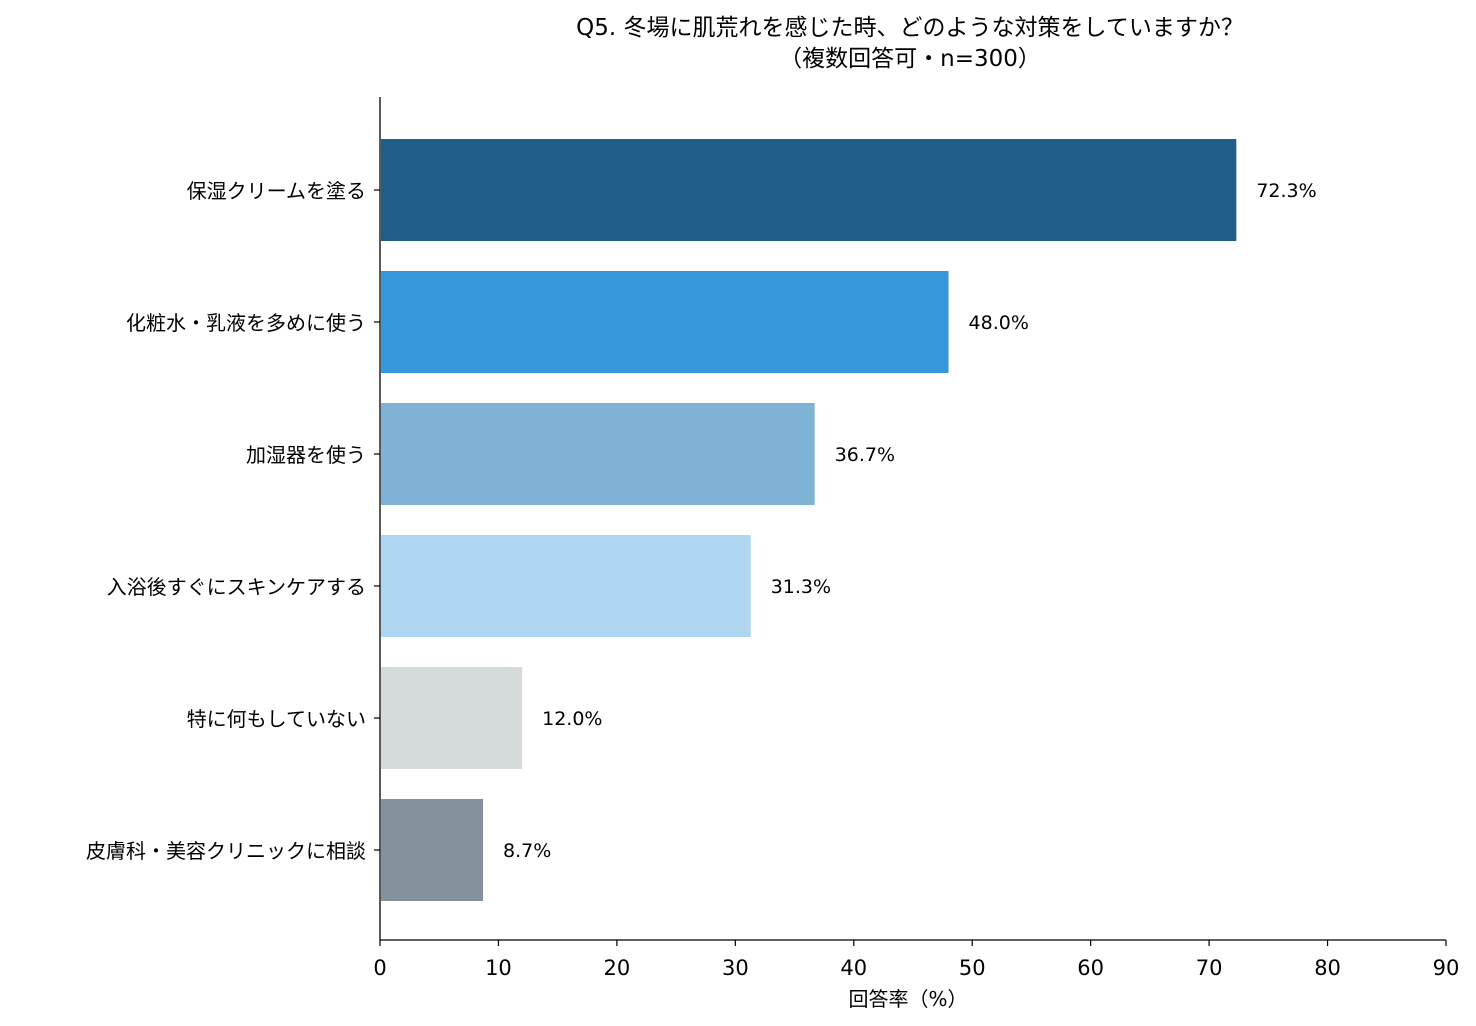  Describe the element at coordinates (972, 968) in the screenshot. I see `x-tick-label: 50` at that location.